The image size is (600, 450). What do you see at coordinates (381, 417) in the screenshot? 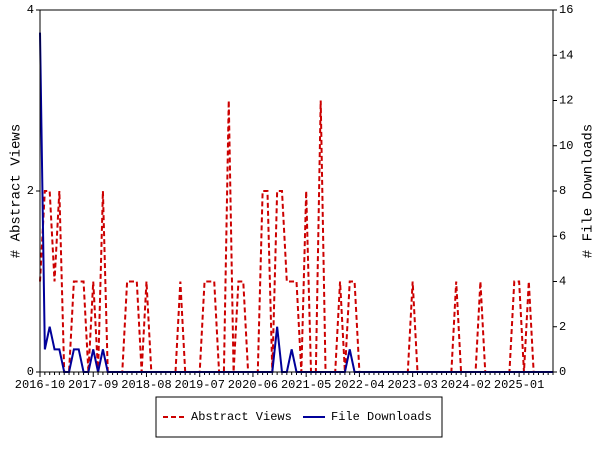
I see `legend-label: File Downloads` at bounding box center [381, 417].